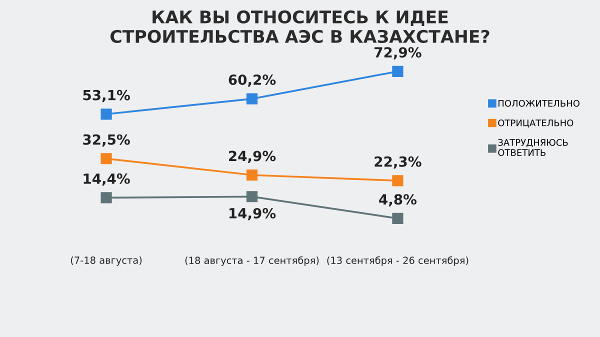  I want to click on x-tick-label: (13 сентября - 26 сентября), so click(397, 261).